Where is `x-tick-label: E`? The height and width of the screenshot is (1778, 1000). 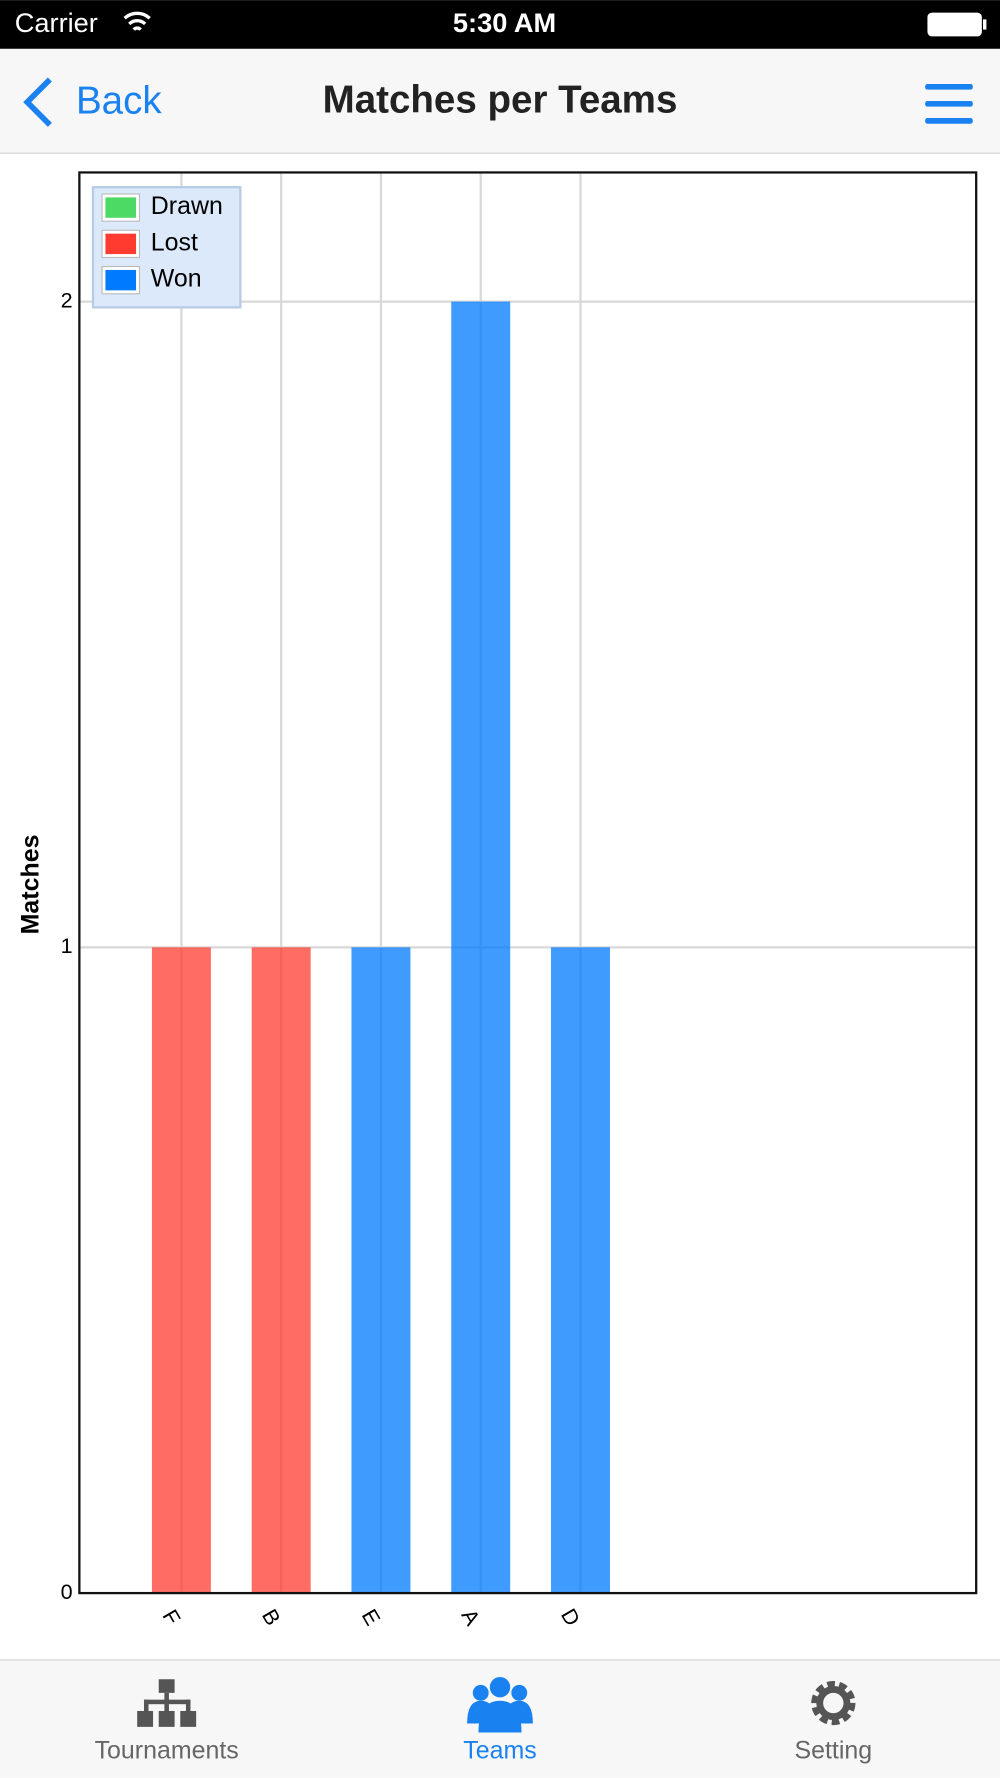 x-tick-label: E is located at coordinates (371, 1617).